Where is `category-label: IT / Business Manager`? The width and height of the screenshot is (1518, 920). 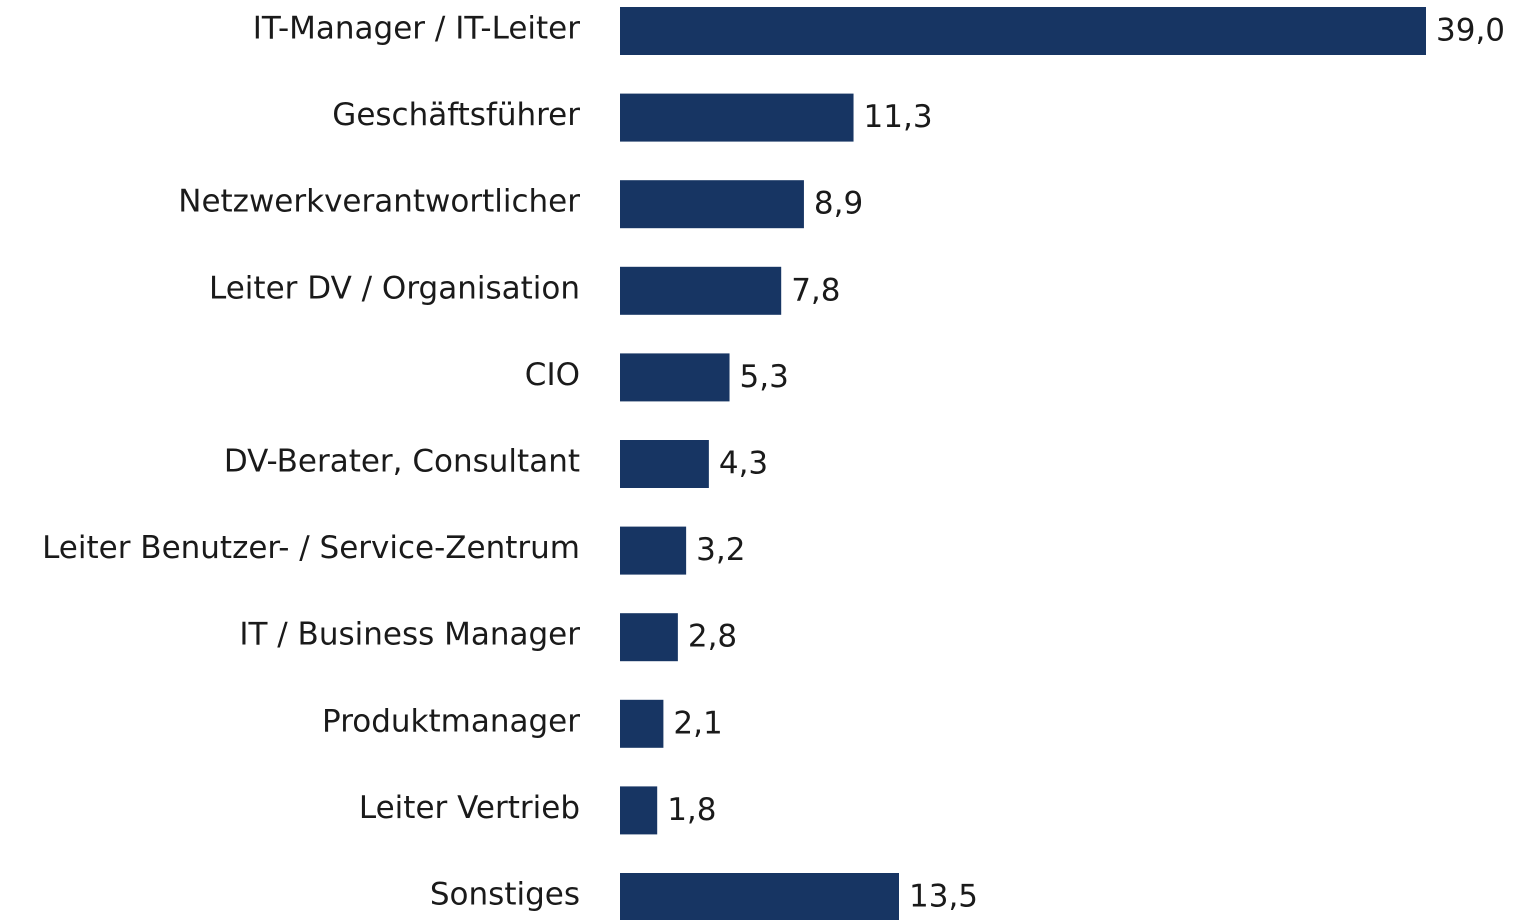
category-label: IT / Business Manager is located at coordinates (409, 635).